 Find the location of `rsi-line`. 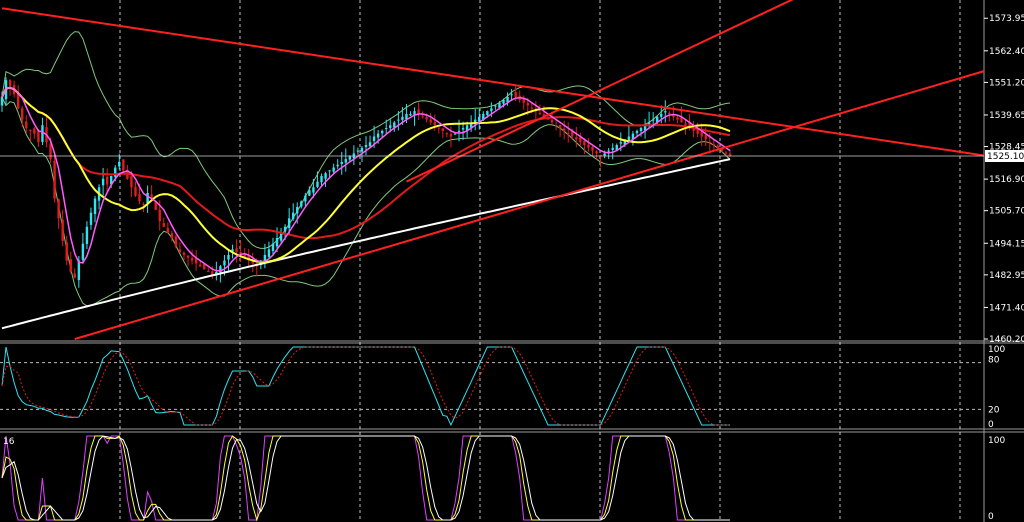

rsi-line is located at coordinates (365, 386).